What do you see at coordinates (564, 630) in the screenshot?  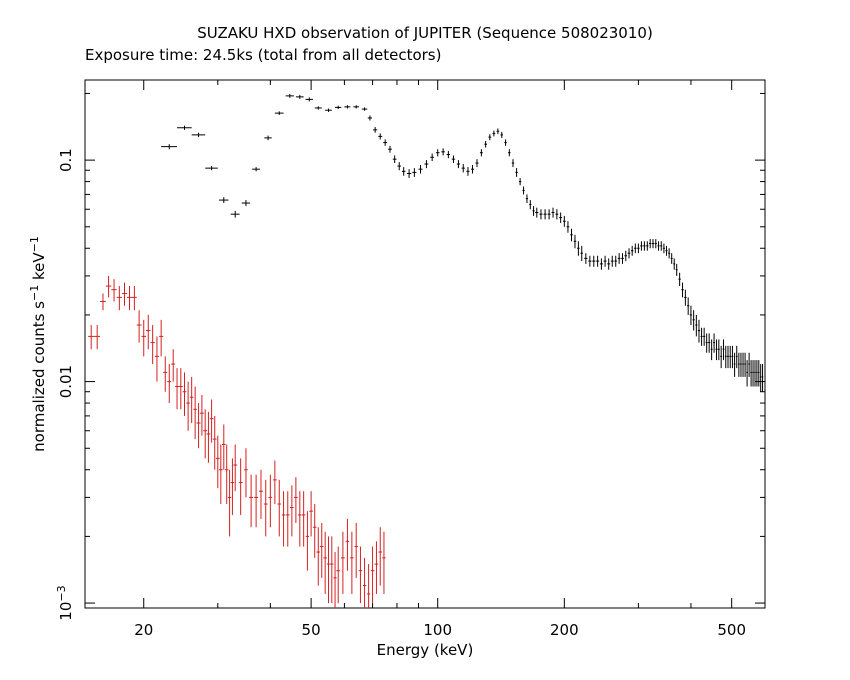 I see `x-tick-label: 200` at bounding box center [564, 630].